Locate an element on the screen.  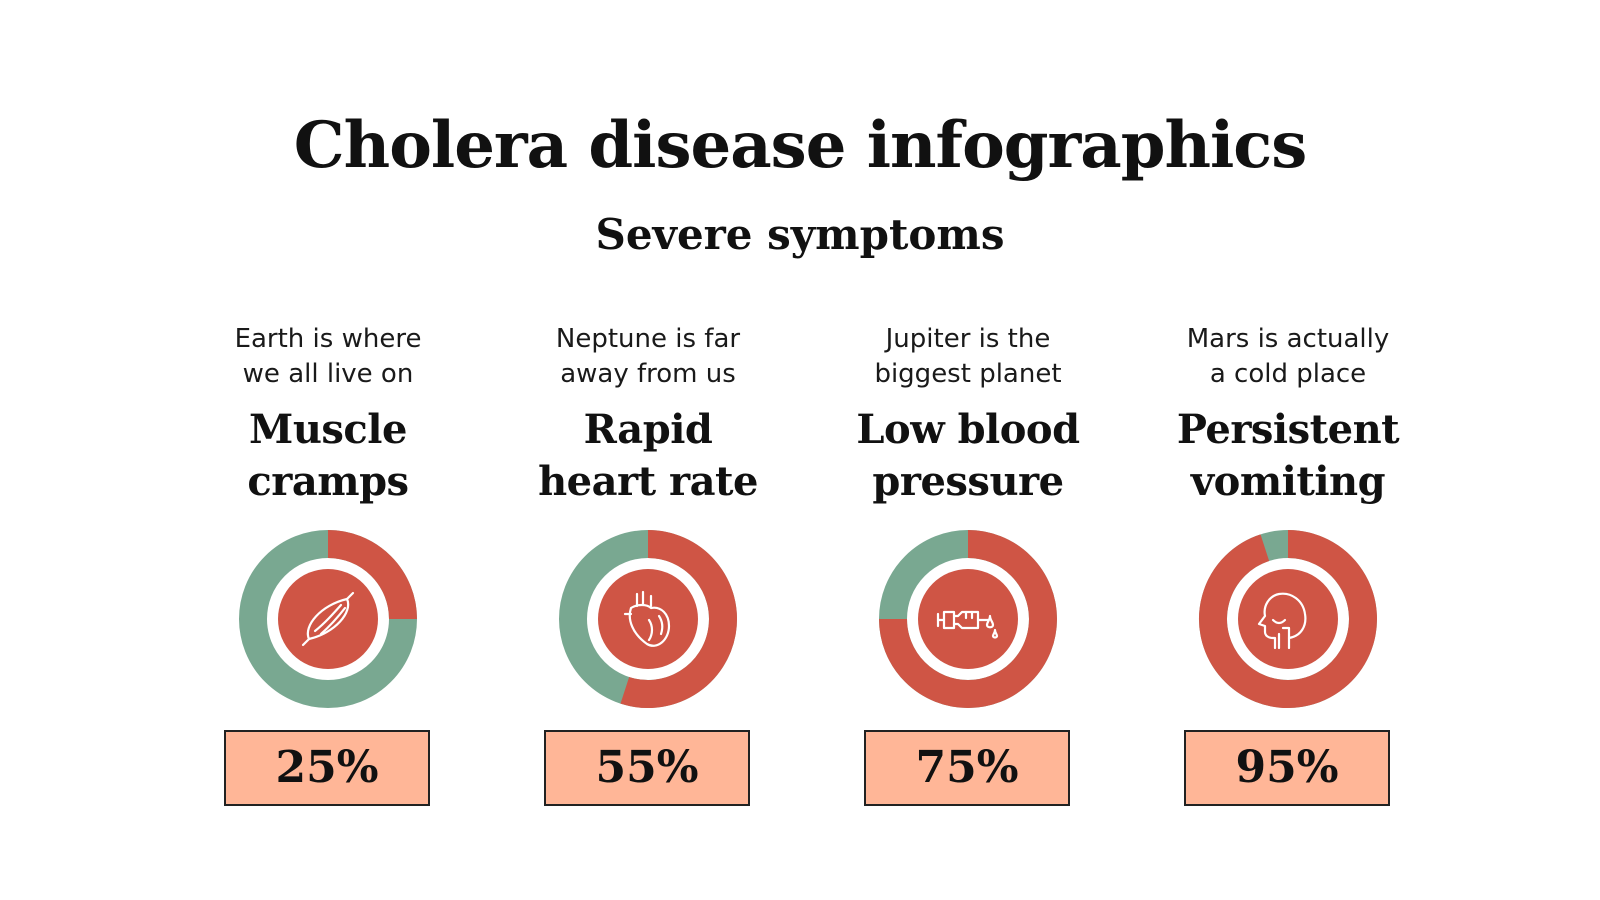
page-title: Cholera disease infographics is located at coordinates (800, 145).